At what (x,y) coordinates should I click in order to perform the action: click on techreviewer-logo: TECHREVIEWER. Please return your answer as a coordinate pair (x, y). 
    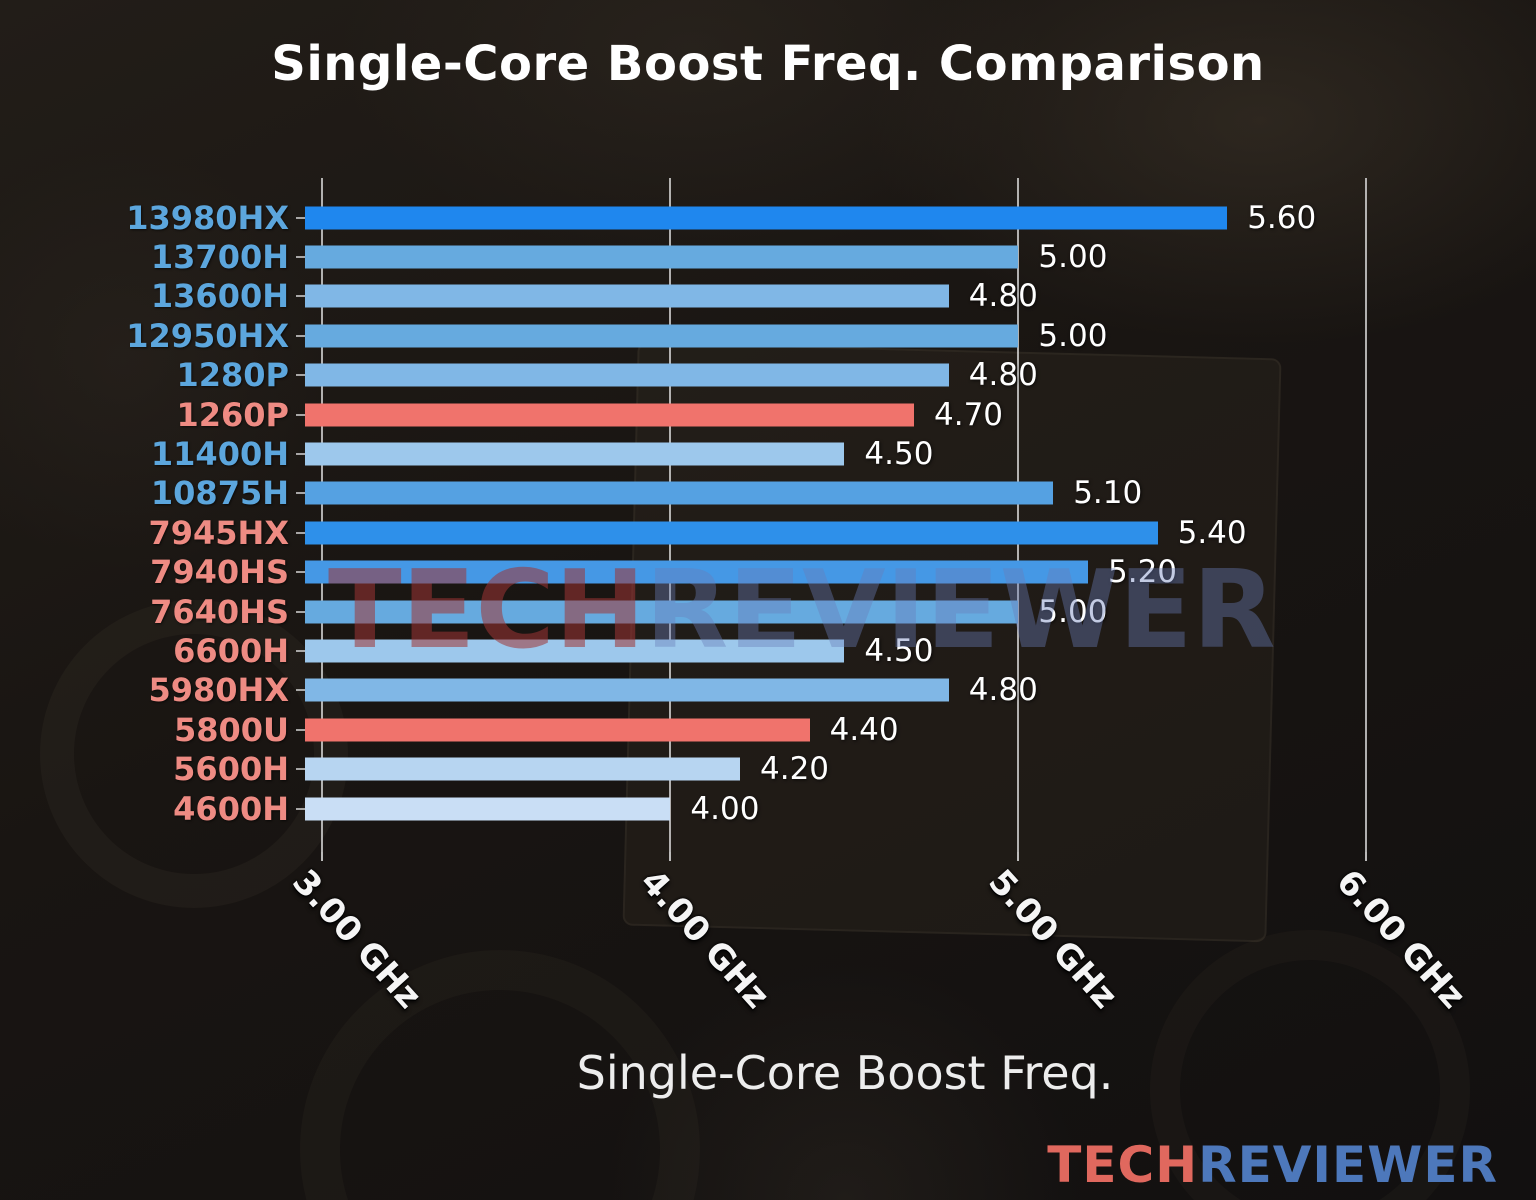
    Looking at the image, I should click on (1272, 1165).